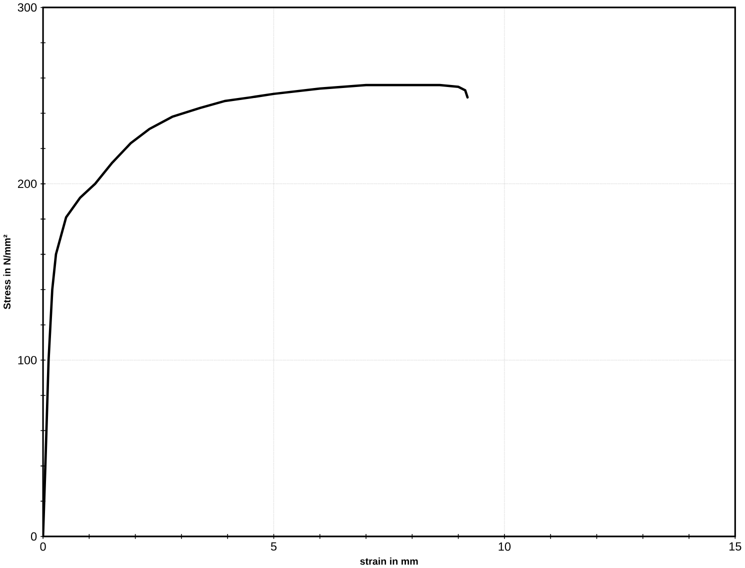 The height and width of the screenshot is (568, 745). I want to click on y-tick-label: 200, so click(27, 184).